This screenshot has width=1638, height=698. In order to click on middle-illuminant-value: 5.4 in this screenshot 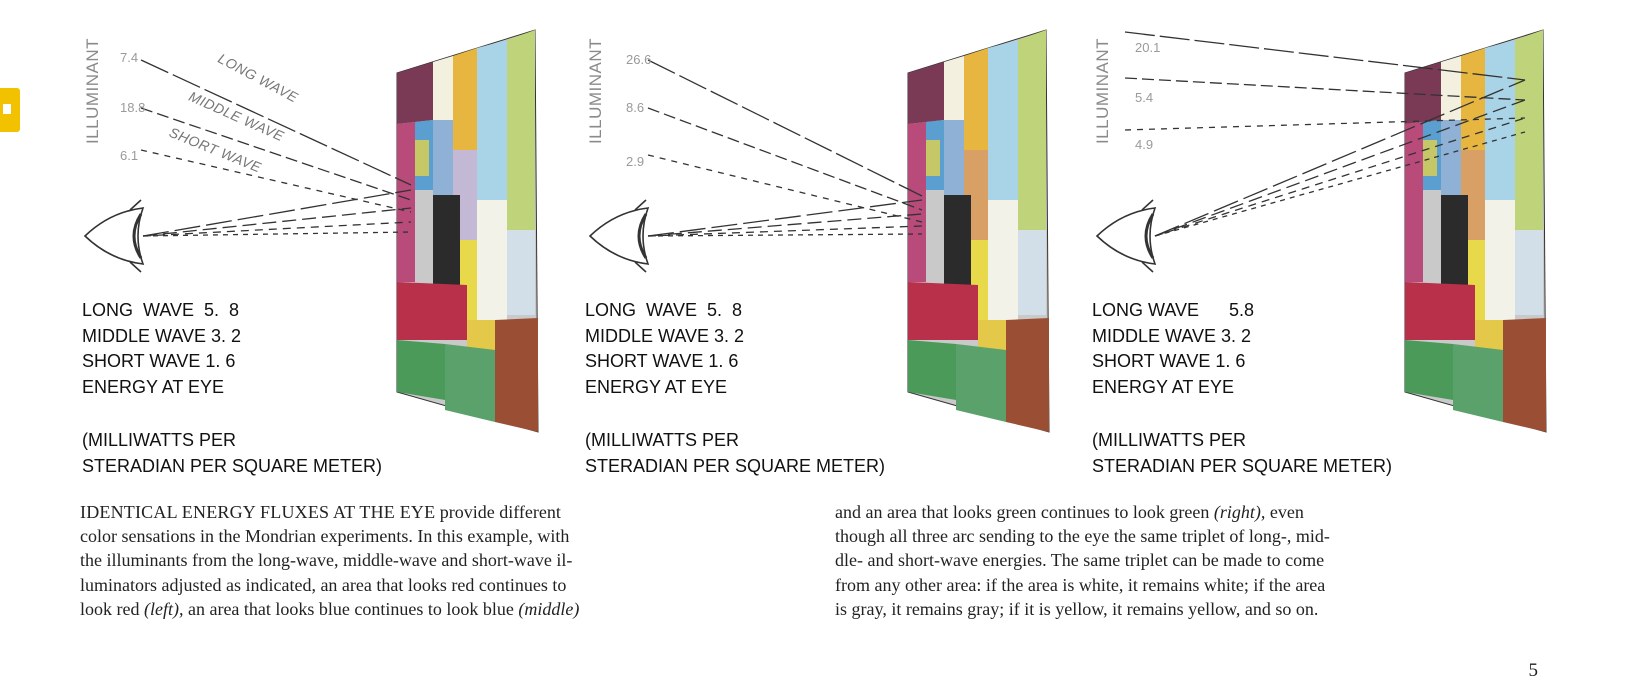, I will do `click(1144, 97)`.